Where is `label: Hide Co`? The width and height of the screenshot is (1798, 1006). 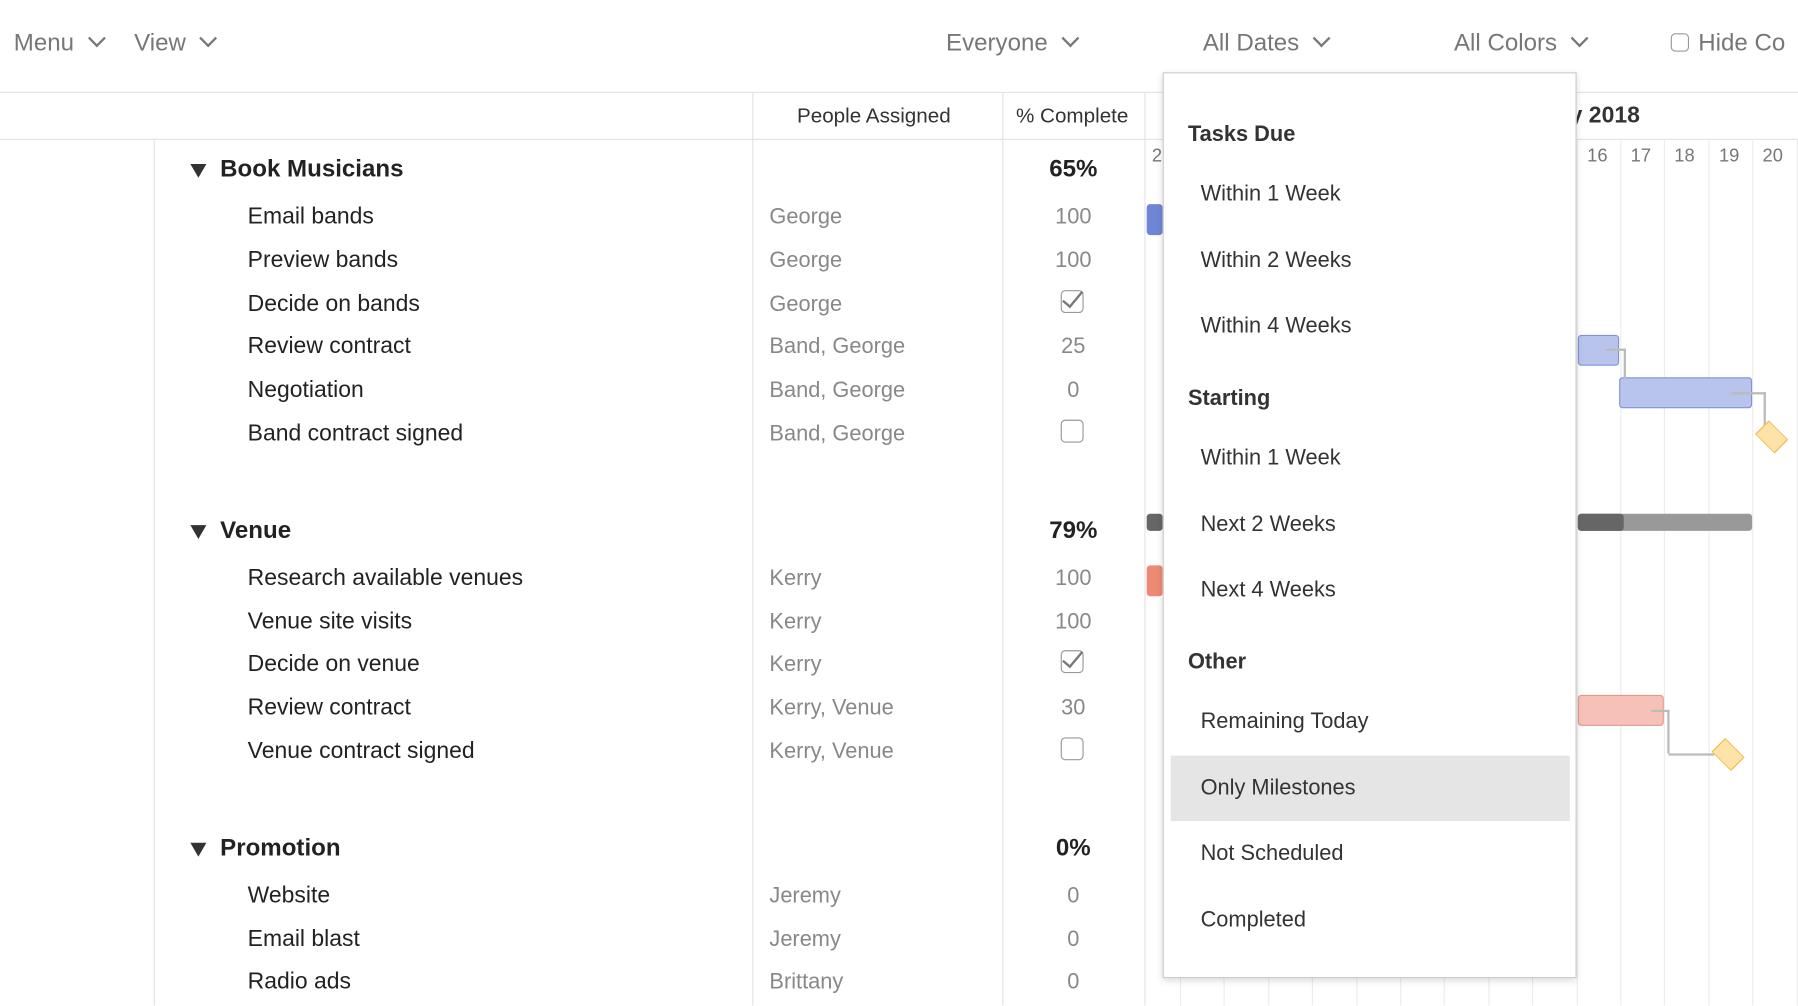
label: Hide Co is located at coordinates (1742, 43).